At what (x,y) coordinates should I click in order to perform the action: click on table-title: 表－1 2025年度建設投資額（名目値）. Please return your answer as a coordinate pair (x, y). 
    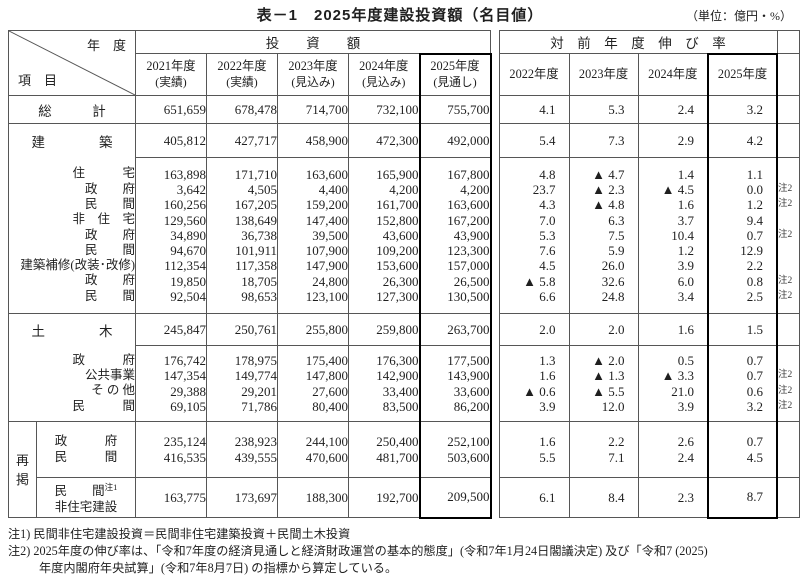
    Looking at the image, I should click on (400, 15).